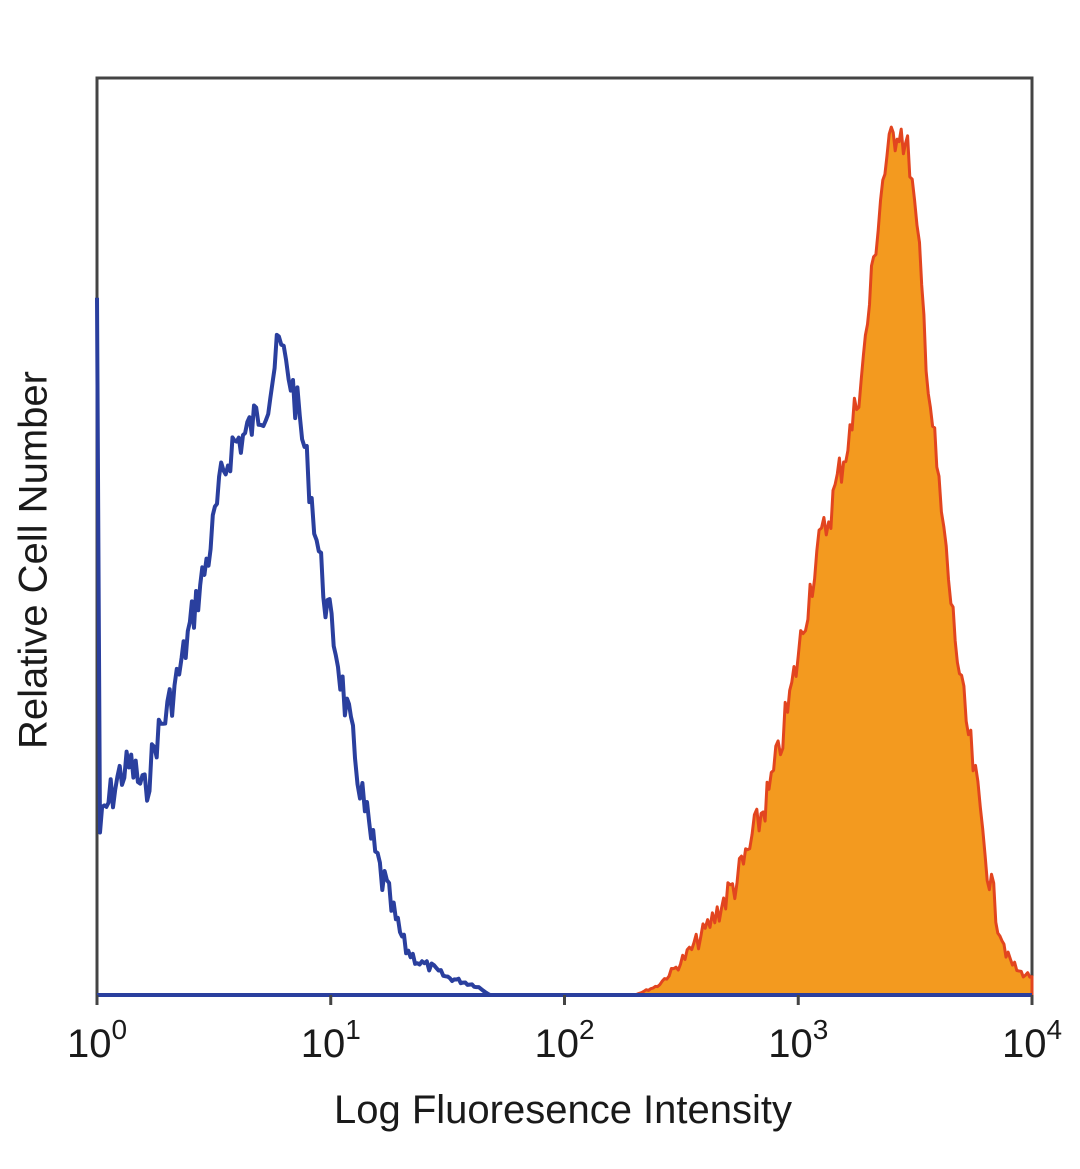 The width and height of the screenshot is (1080, 1169). I want to click on x-tick-label-4: 10⁴, so click(1032, 1040).